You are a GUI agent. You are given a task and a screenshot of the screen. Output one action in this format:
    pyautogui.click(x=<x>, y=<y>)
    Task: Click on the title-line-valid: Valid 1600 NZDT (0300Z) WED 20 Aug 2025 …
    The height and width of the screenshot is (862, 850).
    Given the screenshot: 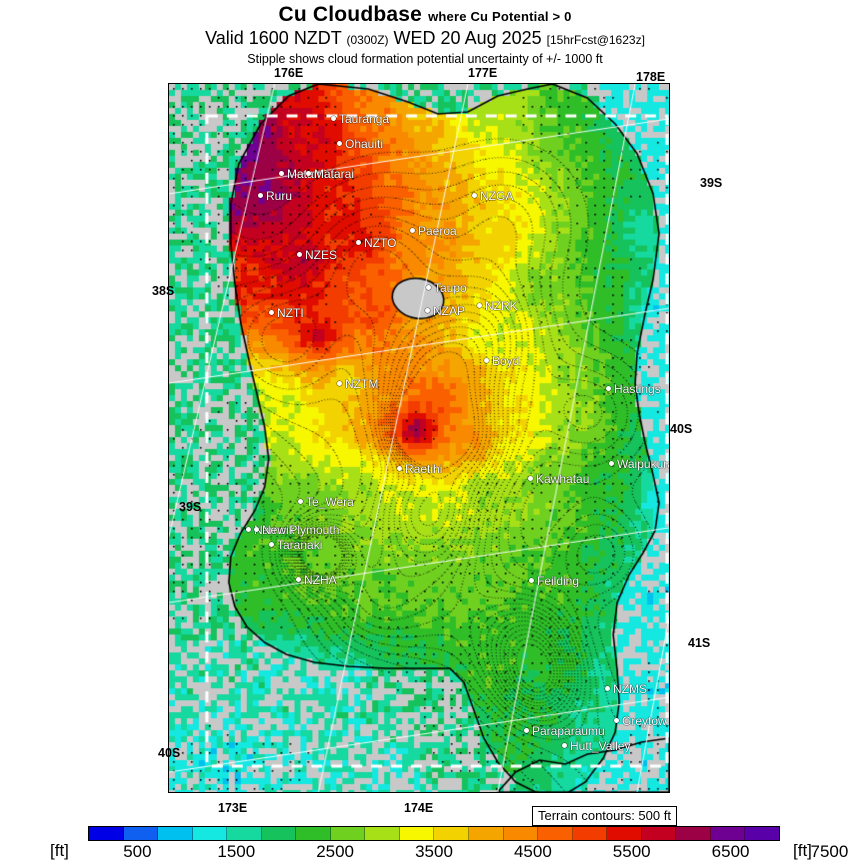 What is the action you would take?
    pyautogui.click(x=425, y=39)
    